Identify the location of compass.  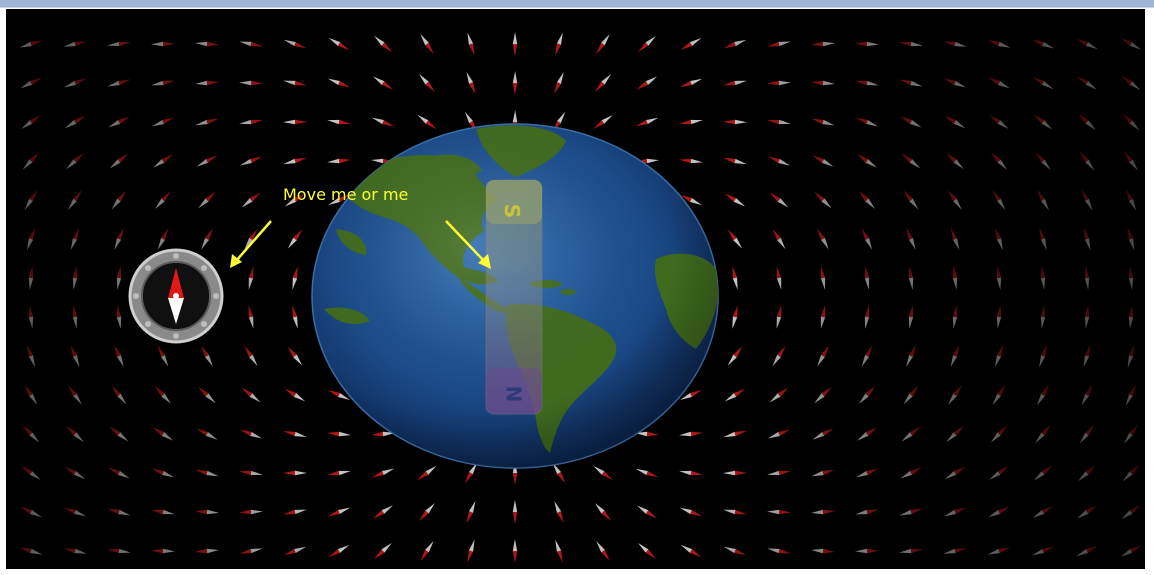
(176, 296).